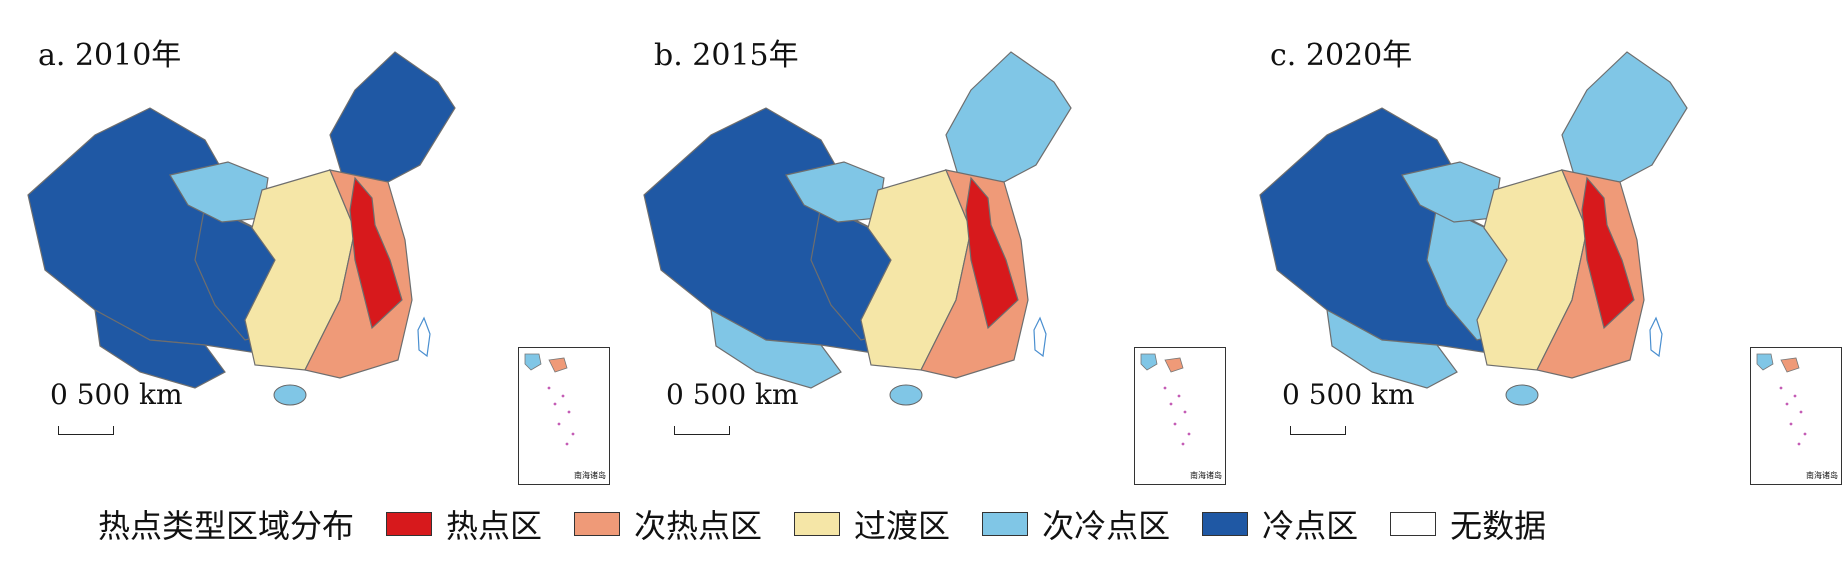  I want to click on legend-item-hotspot: 热点区, so click(464, 524).